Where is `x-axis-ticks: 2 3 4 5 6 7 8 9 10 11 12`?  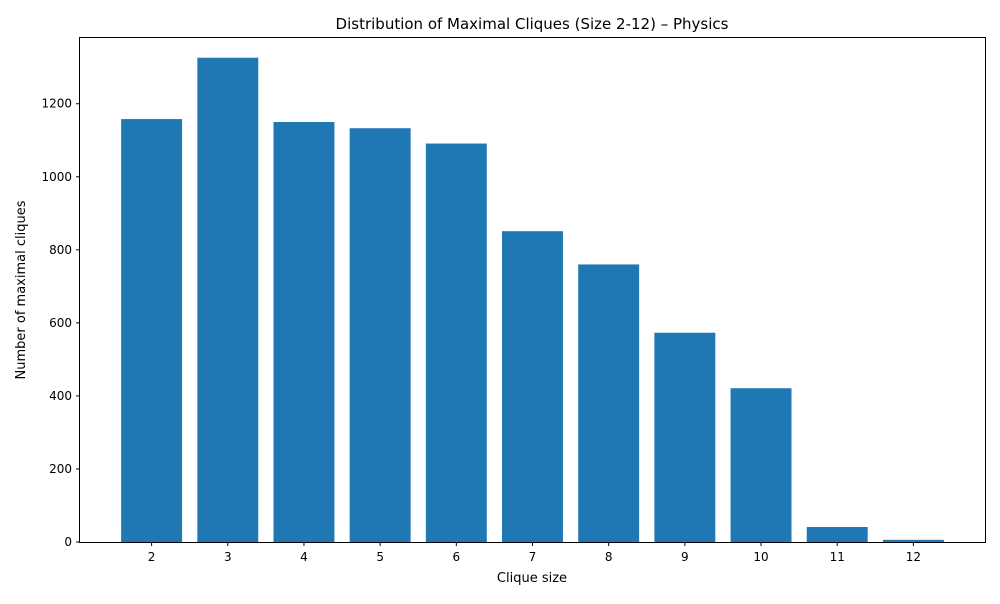 x-axis-ticks: 2 3 4 5 6 7 8 9 10 11 12 is located at coordinates (534, 553).